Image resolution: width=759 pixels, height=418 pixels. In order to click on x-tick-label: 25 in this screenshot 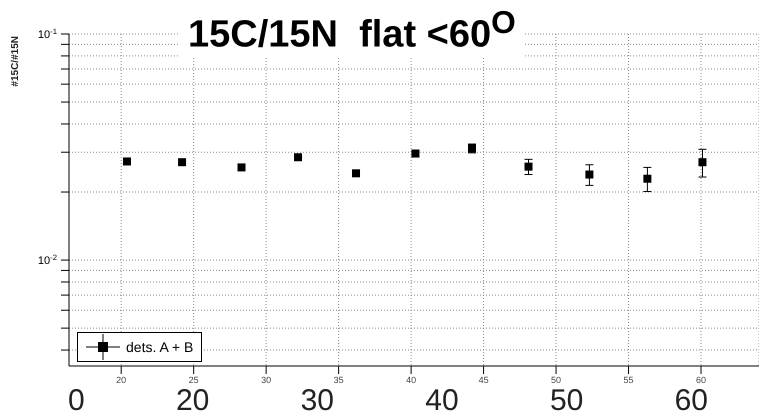, I will do `click(193, 380)`.